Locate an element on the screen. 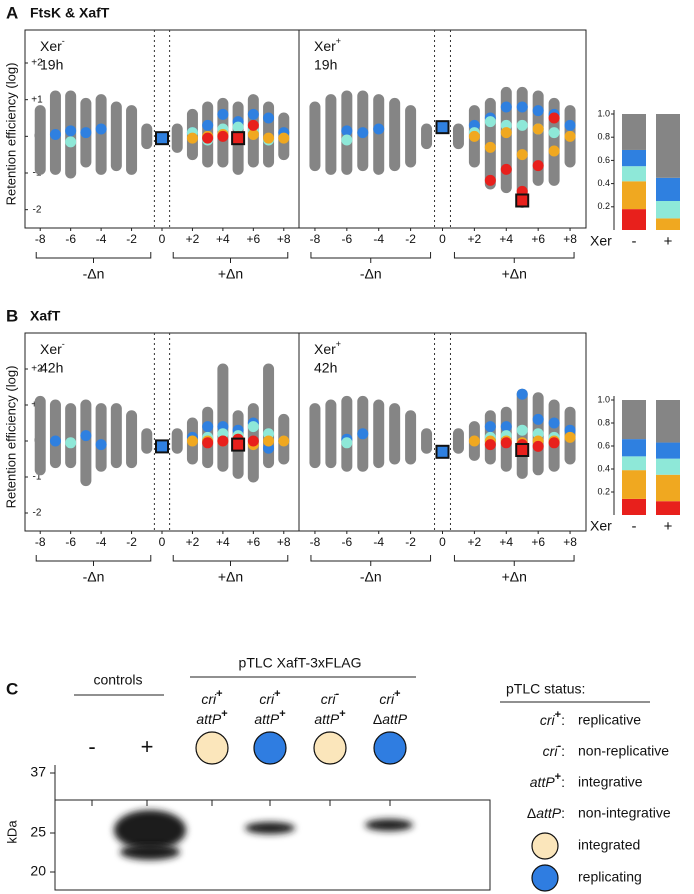 This screenshot has width=694, height=894. x-axis-label: Xer is located at coordinates (601, 526).